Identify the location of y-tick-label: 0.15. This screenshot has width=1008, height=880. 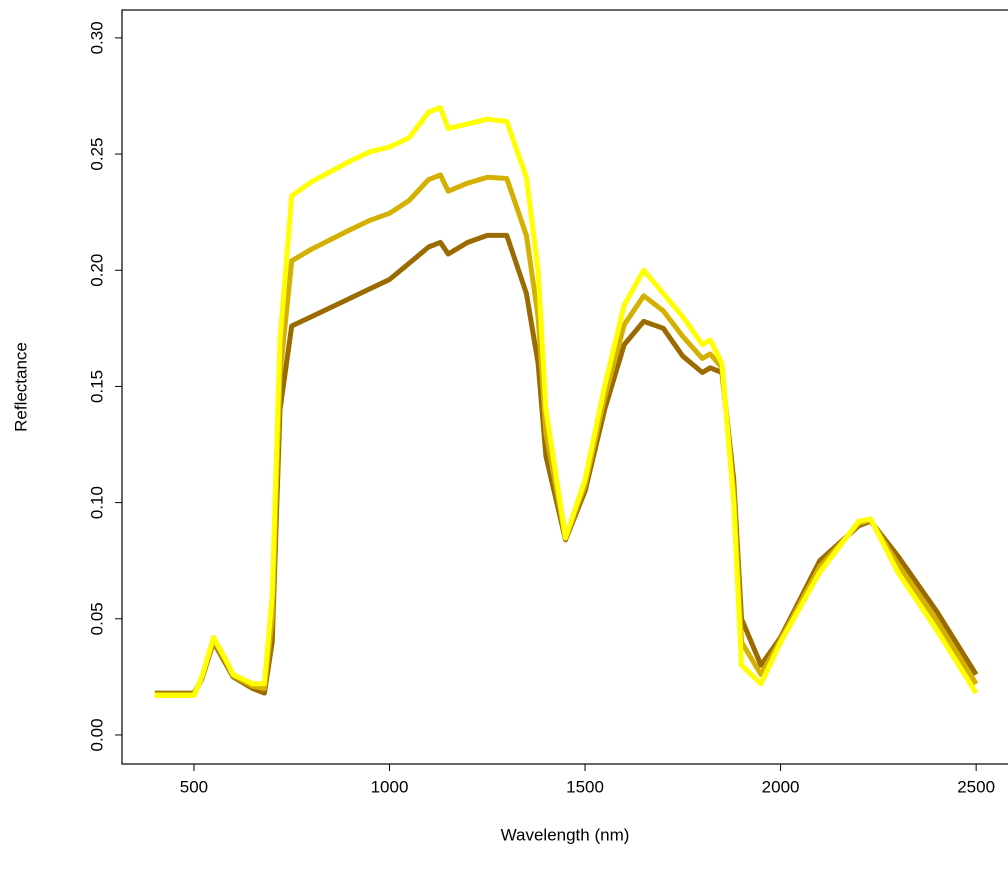
(96, 386).